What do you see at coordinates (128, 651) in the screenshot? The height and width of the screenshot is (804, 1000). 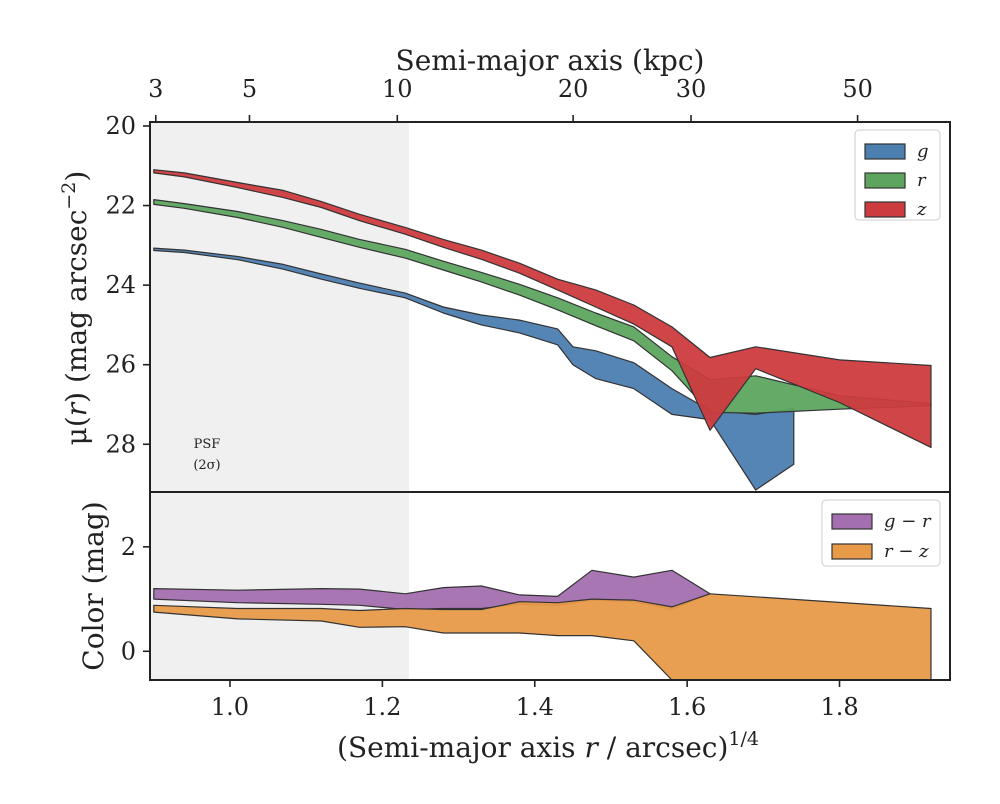 I see `bottom-y-tick-label: 0` at bounding box center [128, 651].